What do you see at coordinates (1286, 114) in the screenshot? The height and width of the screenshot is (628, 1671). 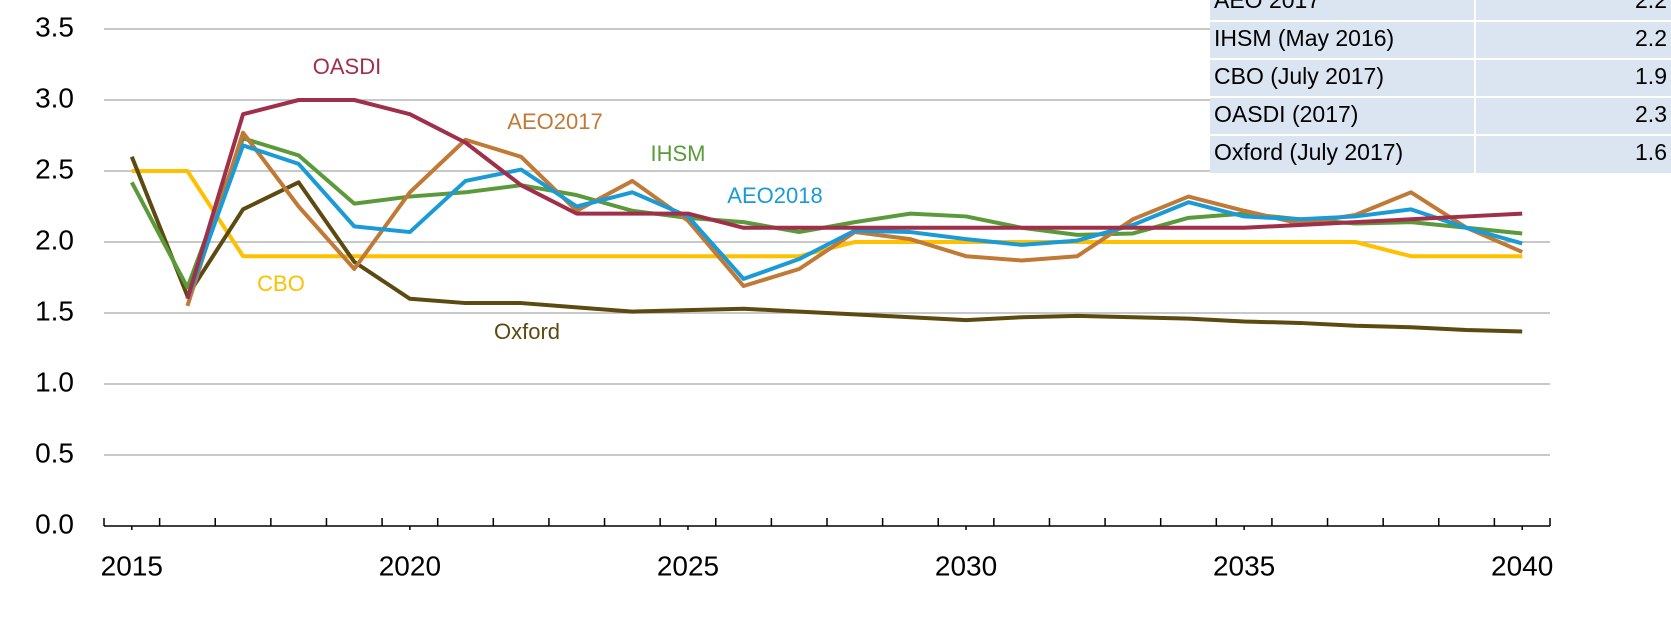 I see `table-cell: OASDI (2017)` at bounding box center [1286, 114].